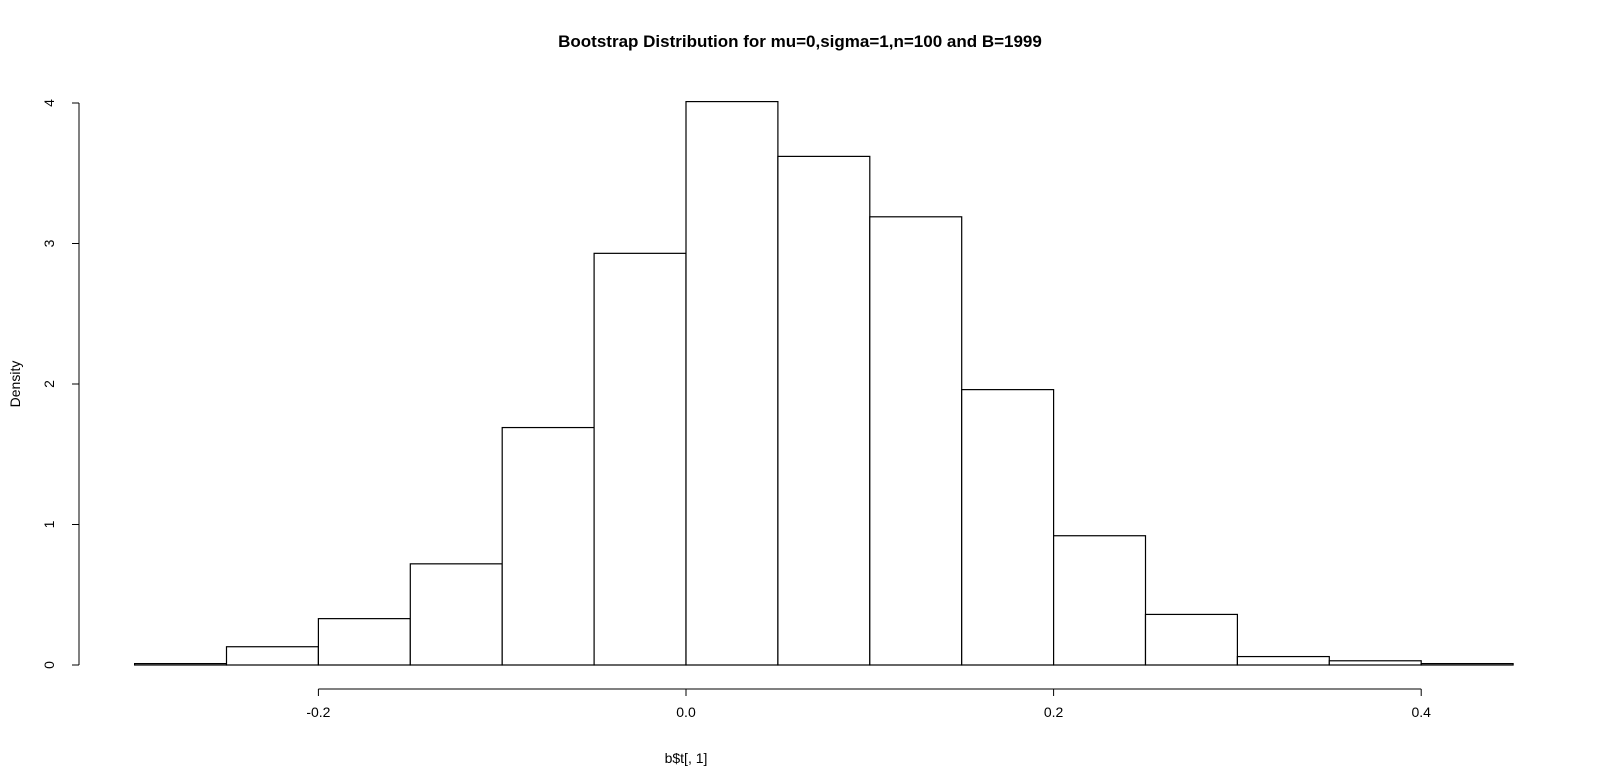  Describe the element at coordinates (1421, 712) in the screenshot. I see `x-tick-label-3: 0.4` at that location.